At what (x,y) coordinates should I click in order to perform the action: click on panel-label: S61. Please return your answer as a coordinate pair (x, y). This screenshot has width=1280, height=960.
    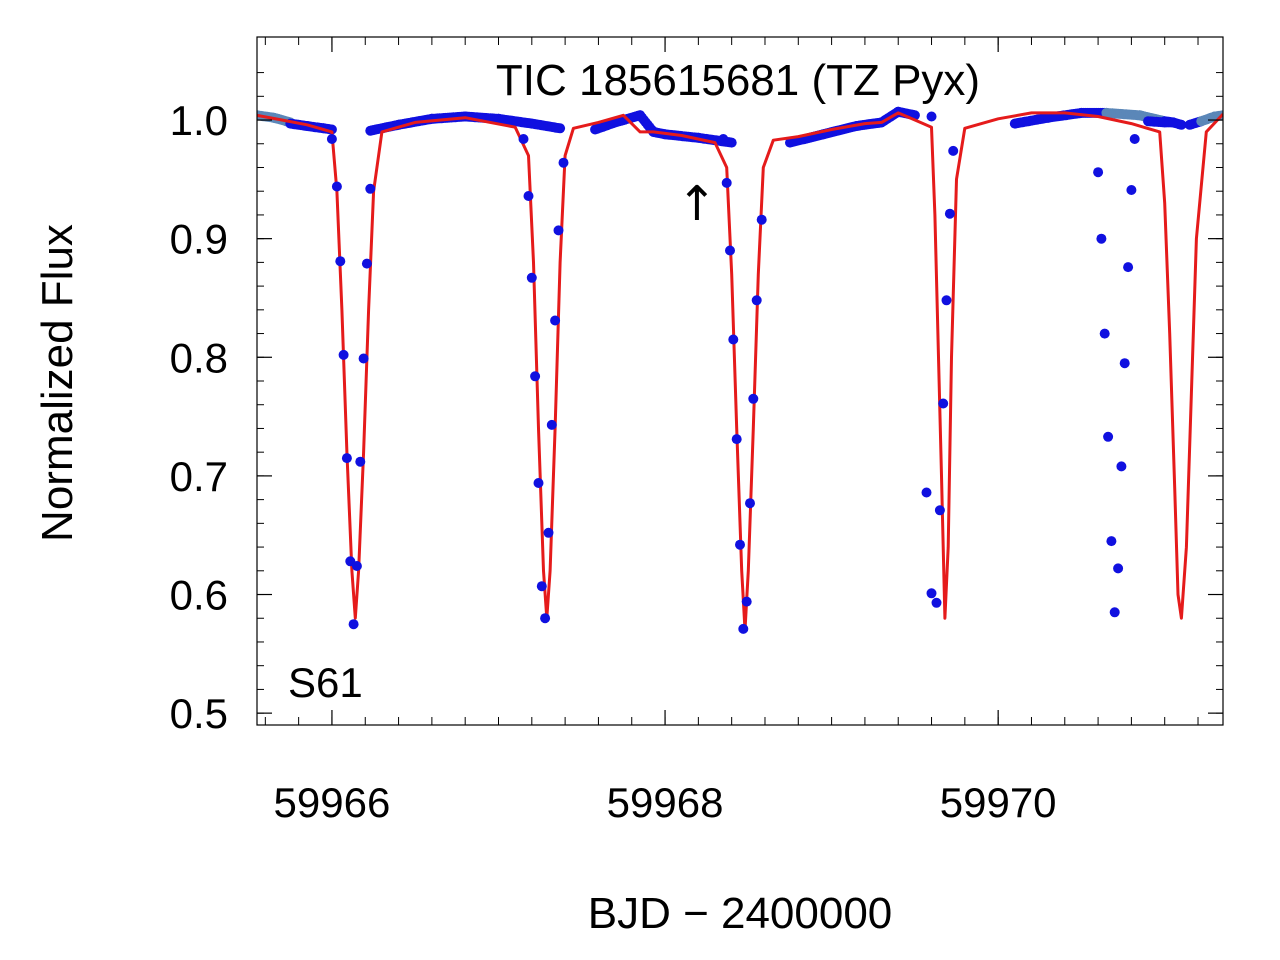
    Looking at the image, I should click on (325, 682).